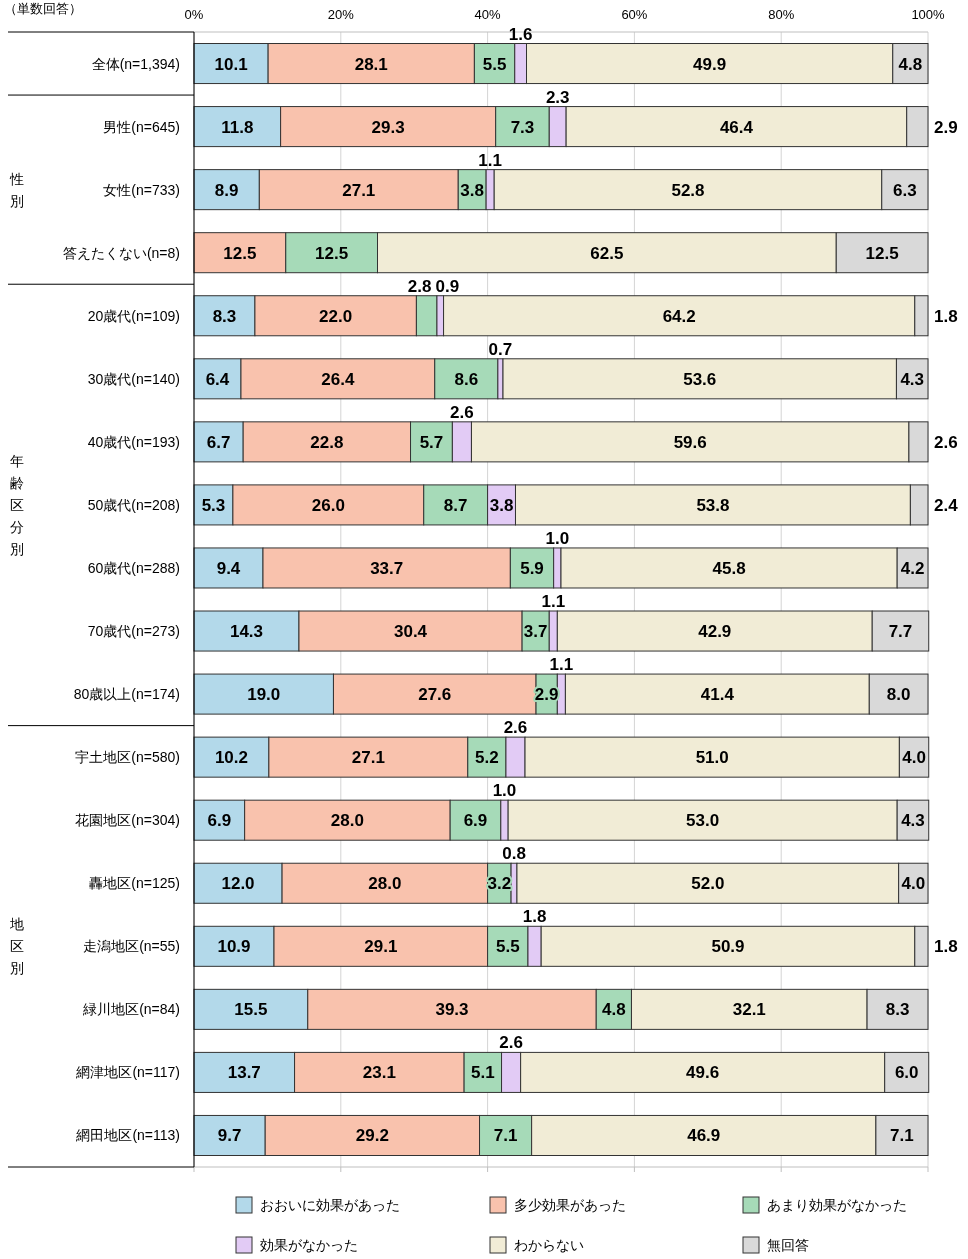 This screenshot has width=968, height=1259. What do you see at coordinates (607, 253) in the screenshot?
I see `data-label: 62.5` at bounding box center [607, 253].